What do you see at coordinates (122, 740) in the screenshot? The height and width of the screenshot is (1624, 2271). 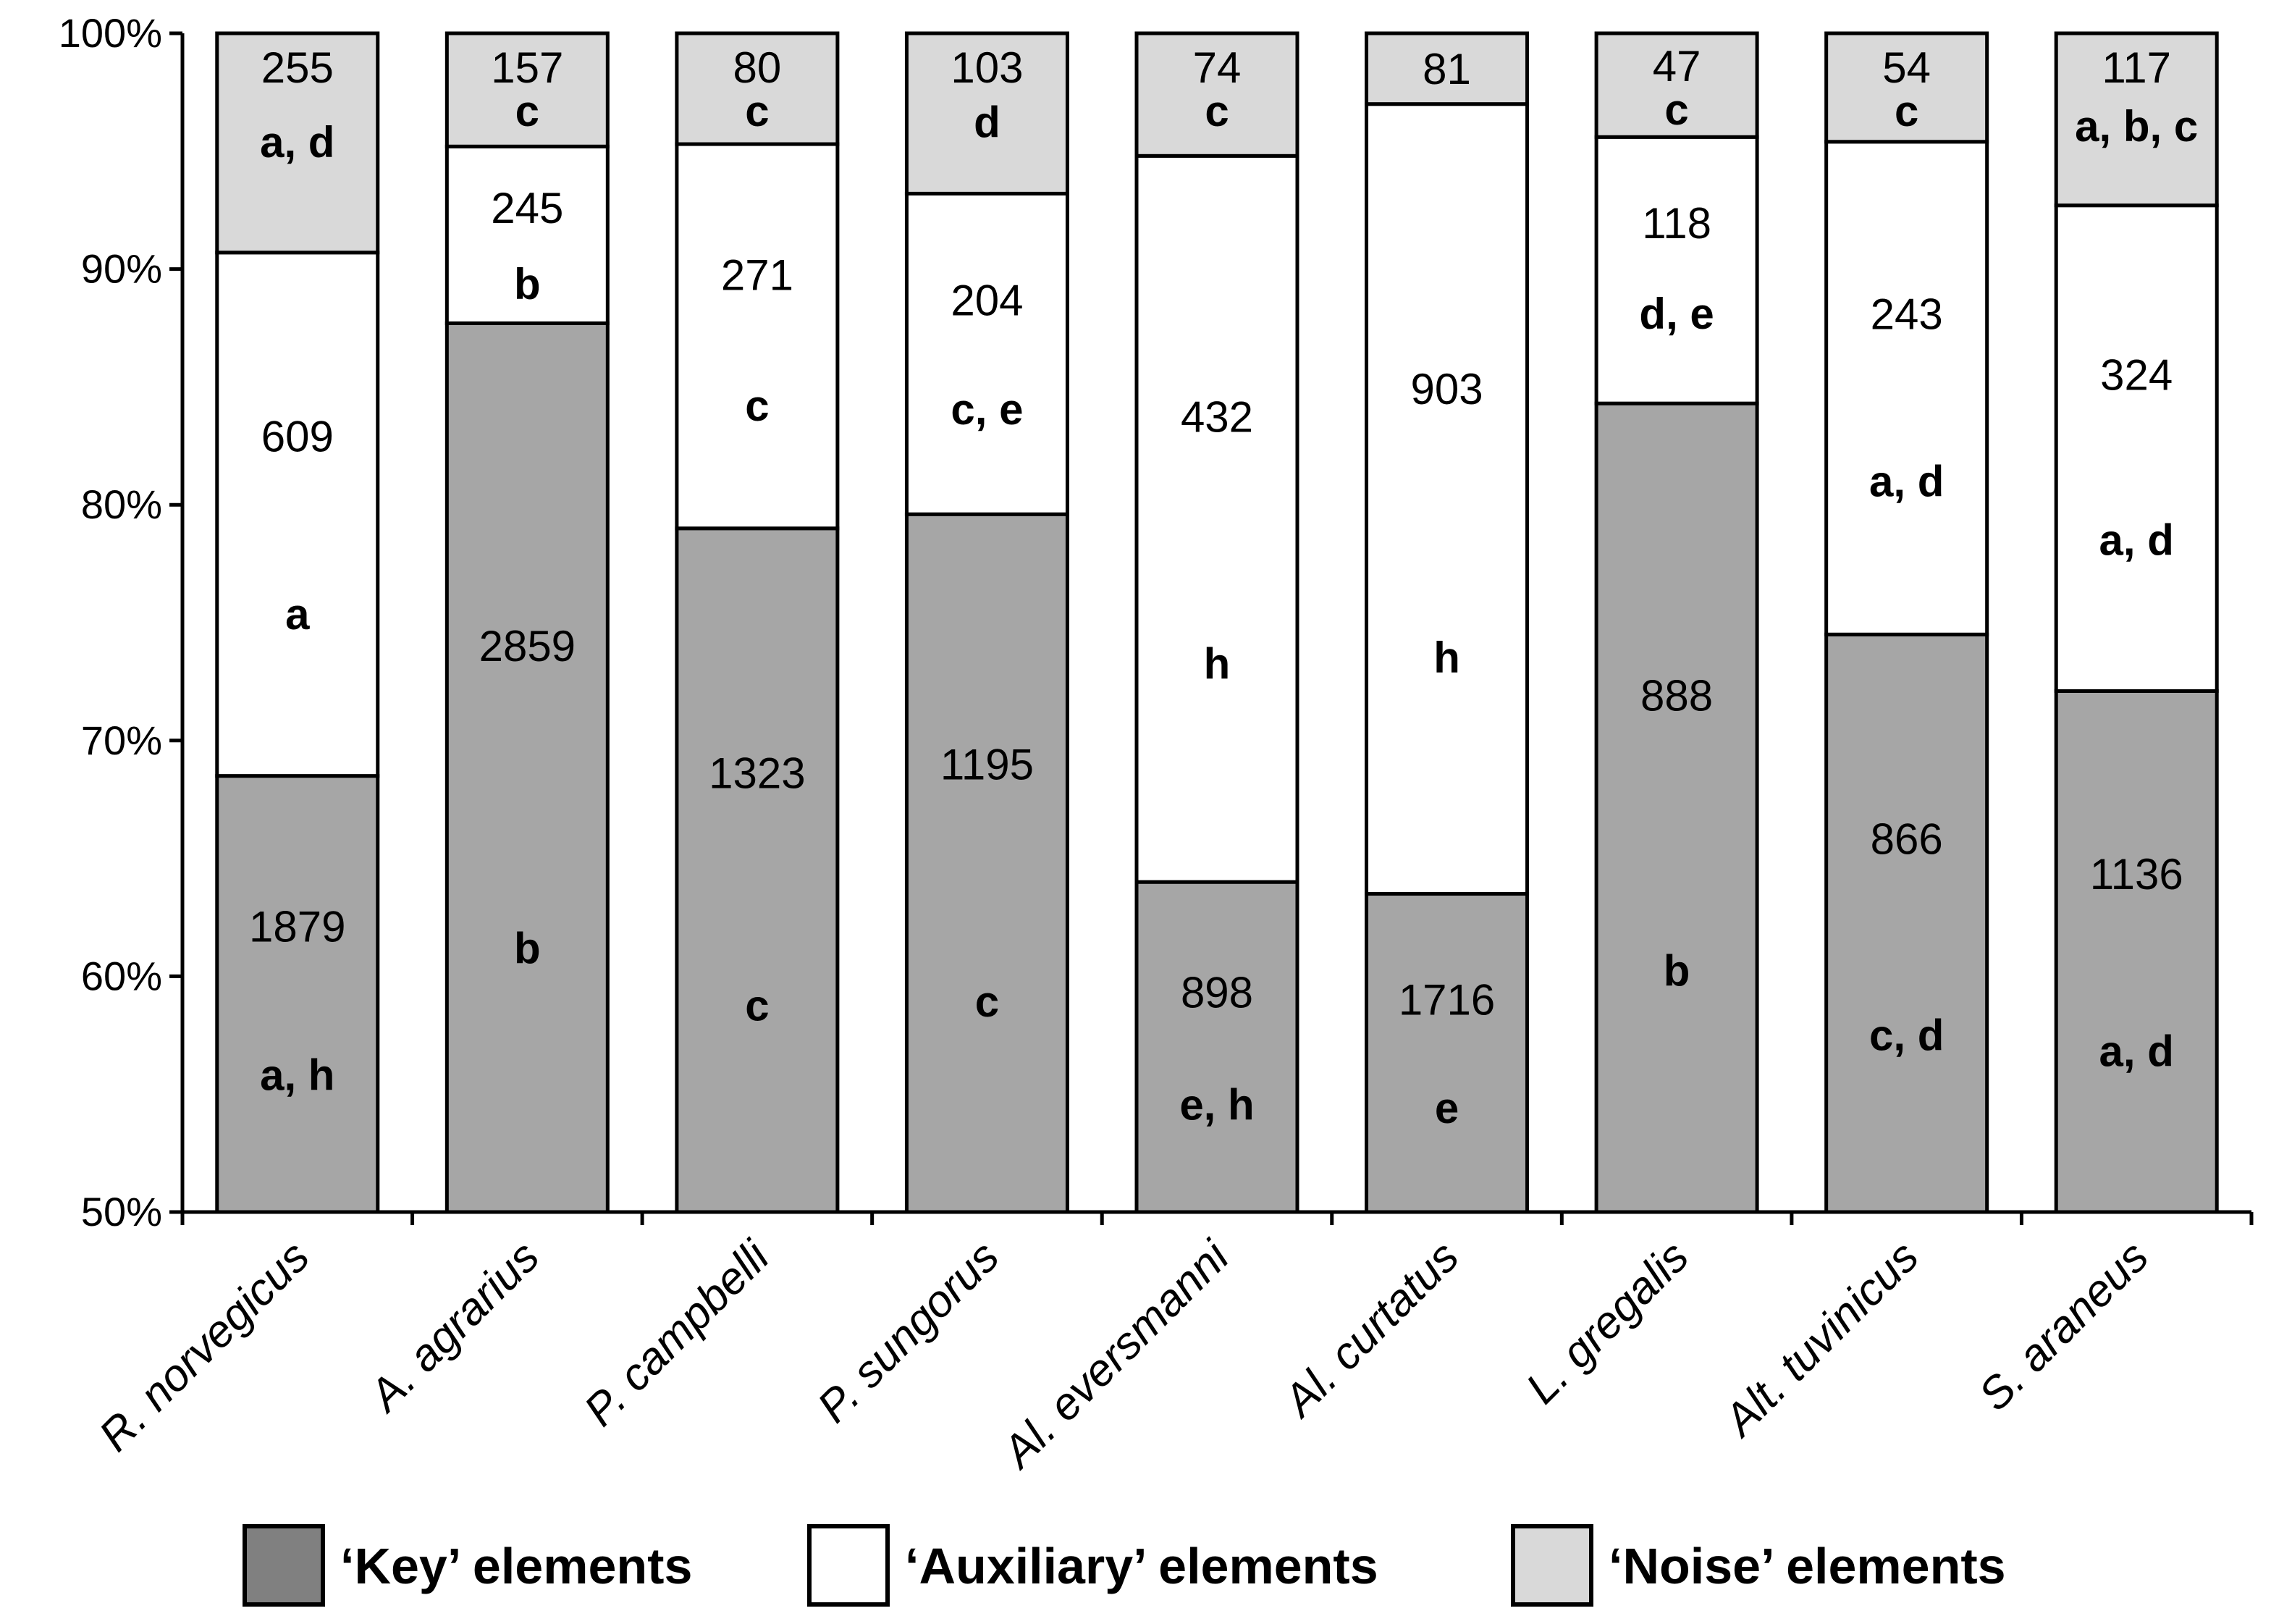 I see `y-tick-label: 70%` at bounding box center [122, 740].